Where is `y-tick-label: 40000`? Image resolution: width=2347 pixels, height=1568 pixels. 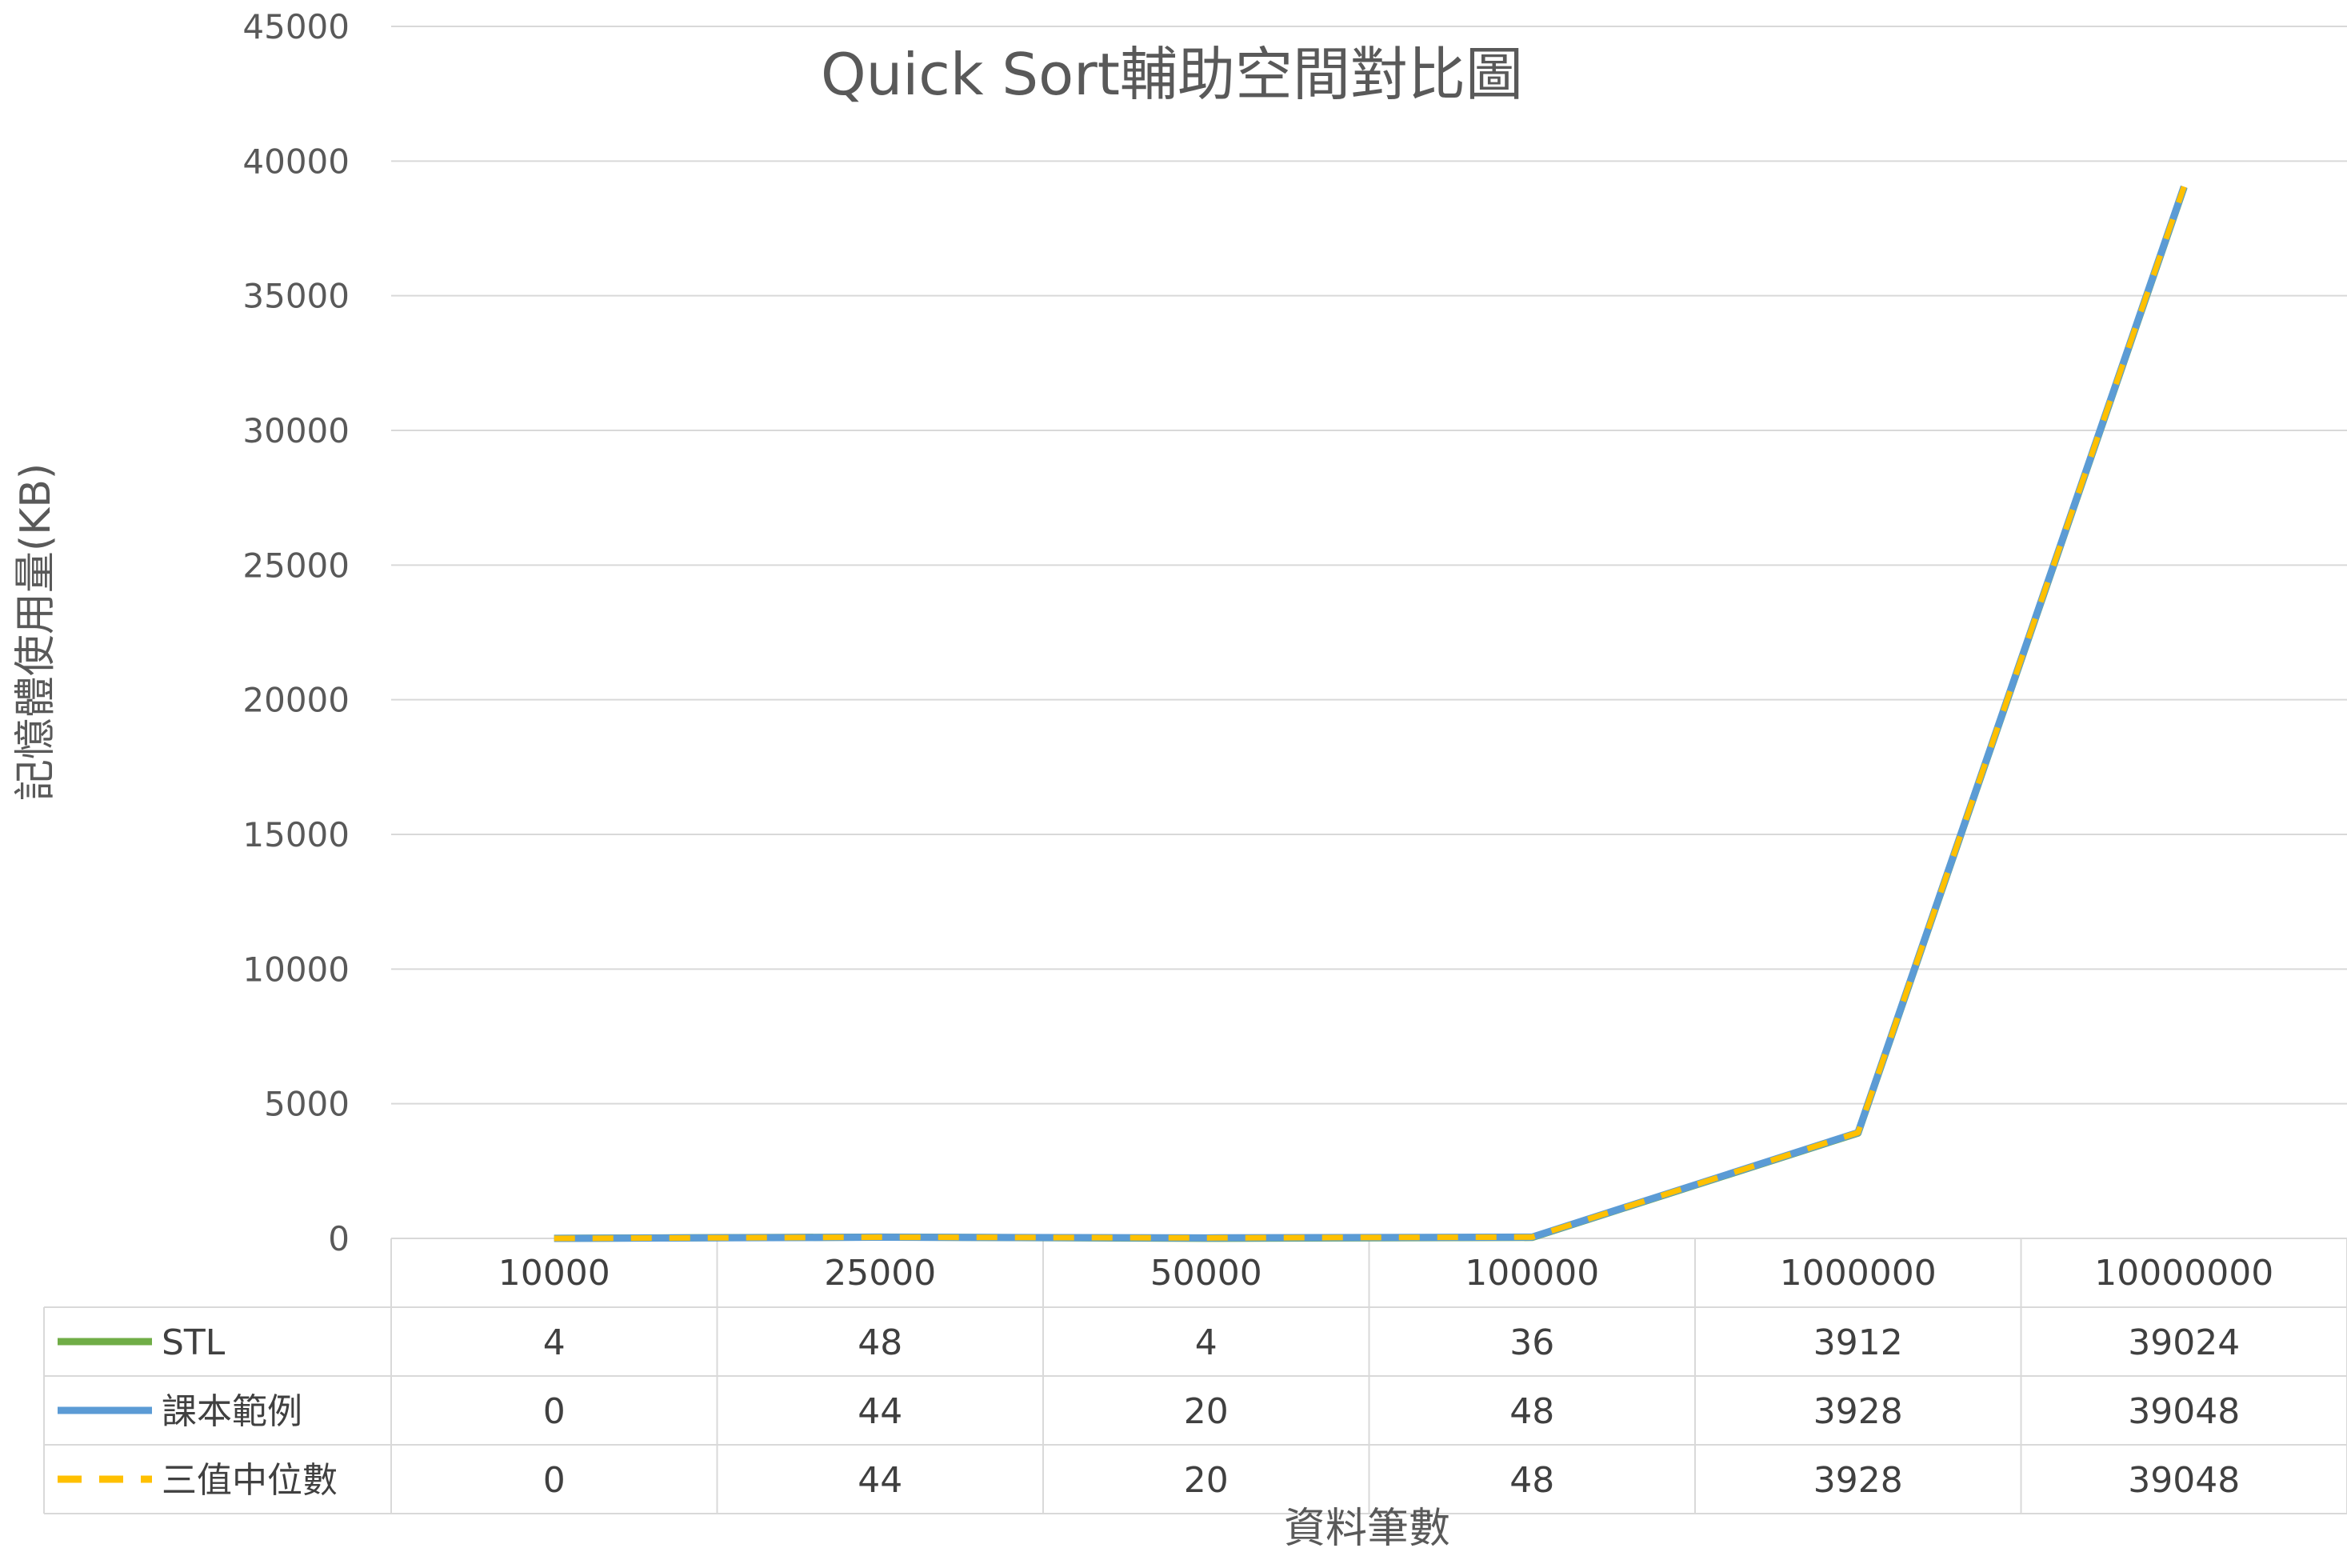
y-tick-label: 40000 is located at coordinates (296, 161).